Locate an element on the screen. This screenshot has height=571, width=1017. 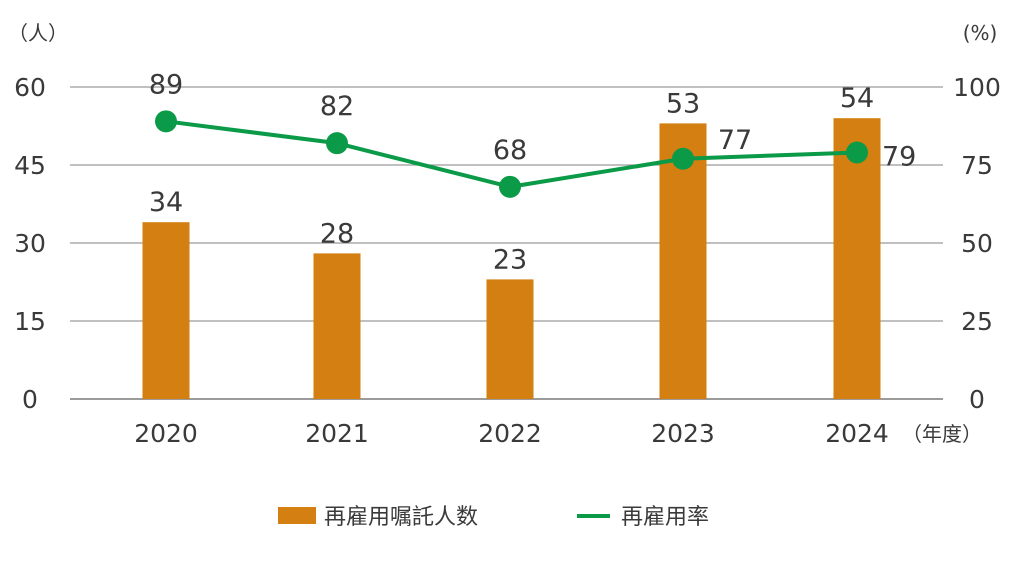
bar-data-label: 53 is located at coordinates (683, 103).